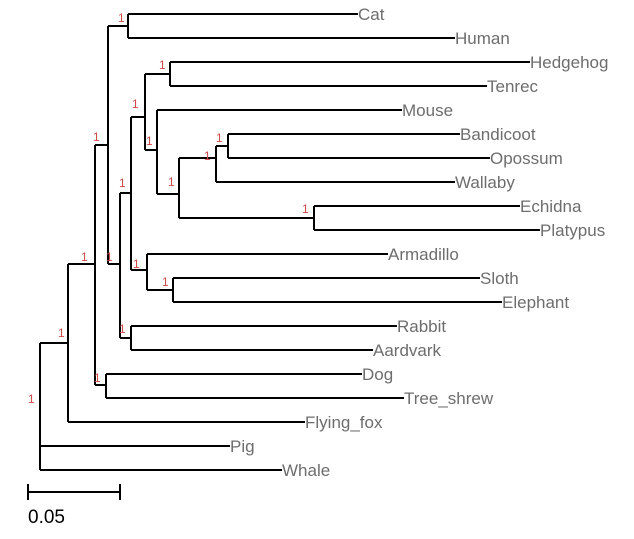 This screenshot has height=539, width=634. Describe the element at coordinates (572, 230) in the screenshot. I see `leaf-label-platypus: Platypus` at that location.